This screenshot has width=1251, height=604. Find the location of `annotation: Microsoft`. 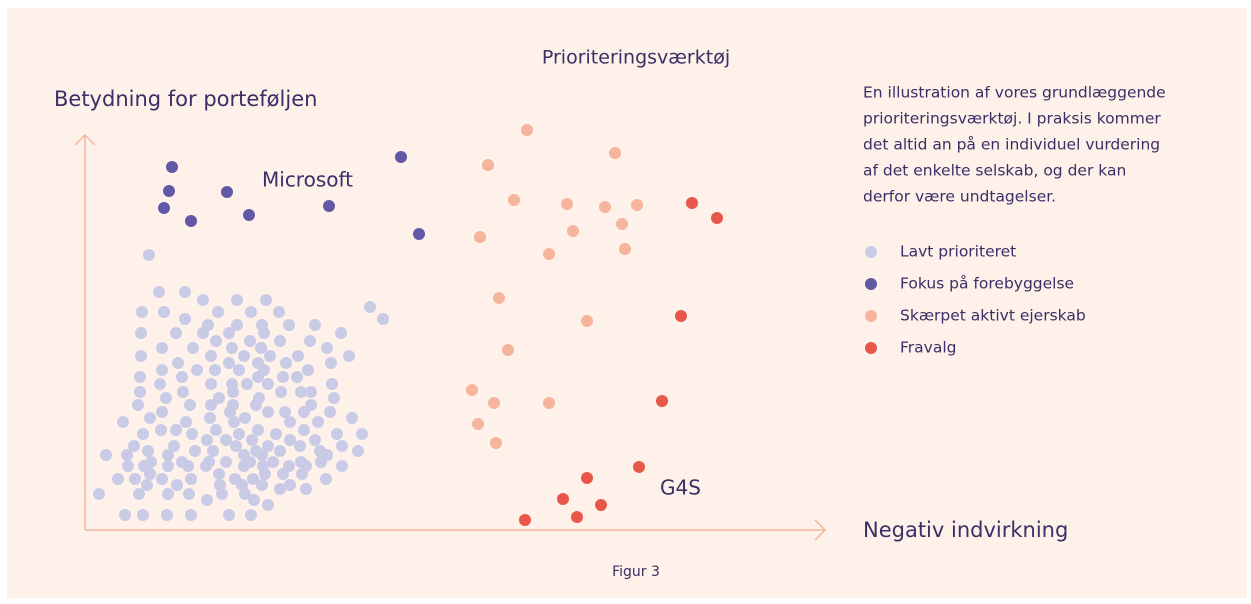

annotation: Microsoft is located at coordinates (307, 180).